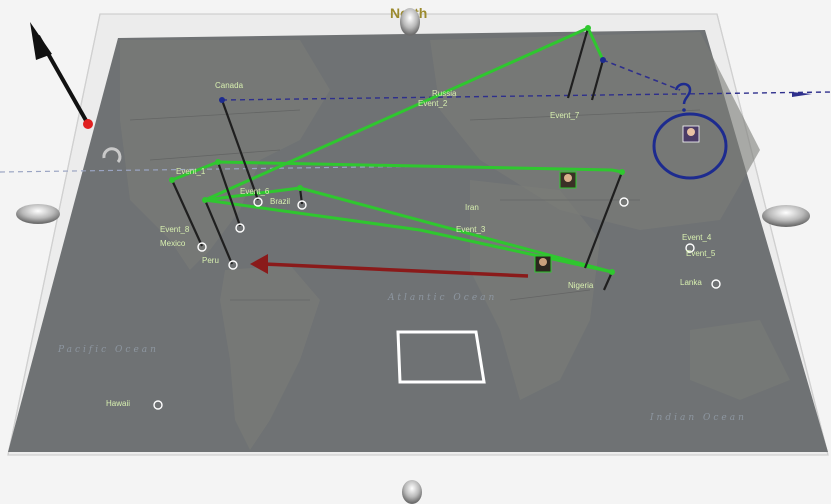 The image size is (831, 504). I want to click on label-canada: Canada, so click(229, 85).